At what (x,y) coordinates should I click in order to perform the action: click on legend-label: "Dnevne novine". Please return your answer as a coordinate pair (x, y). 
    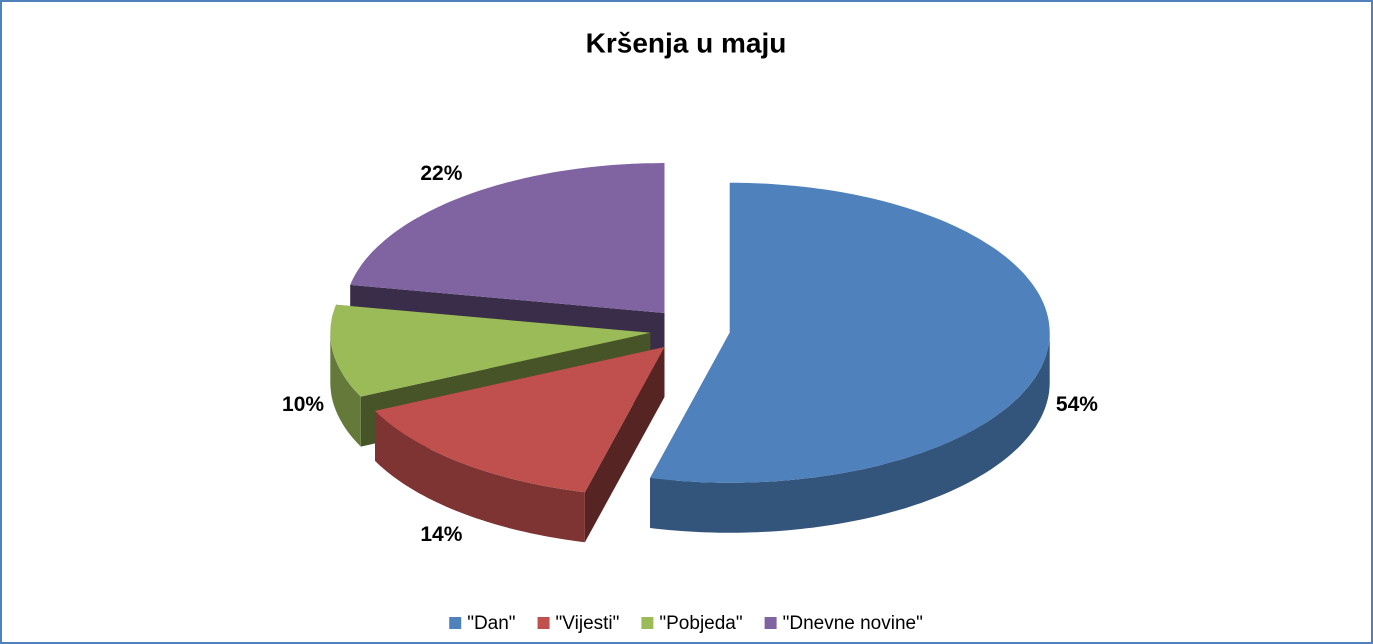
    Looking at the image, I should click on (853, 623).